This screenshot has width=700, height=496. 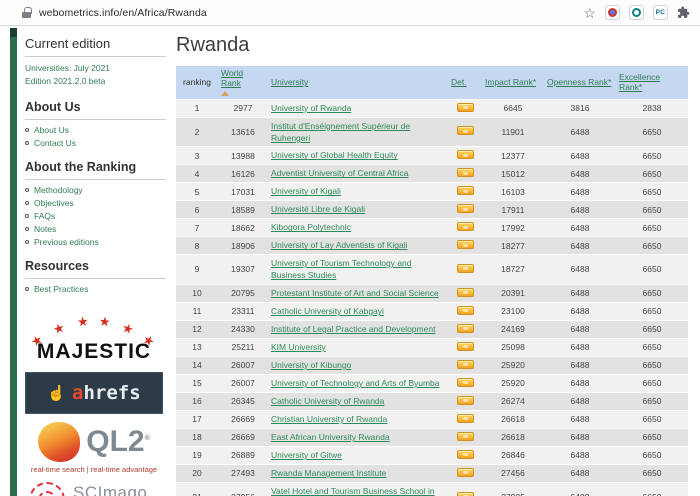 I want to click on ql2-logo-text: QL2®, so click(x=118, y=441).